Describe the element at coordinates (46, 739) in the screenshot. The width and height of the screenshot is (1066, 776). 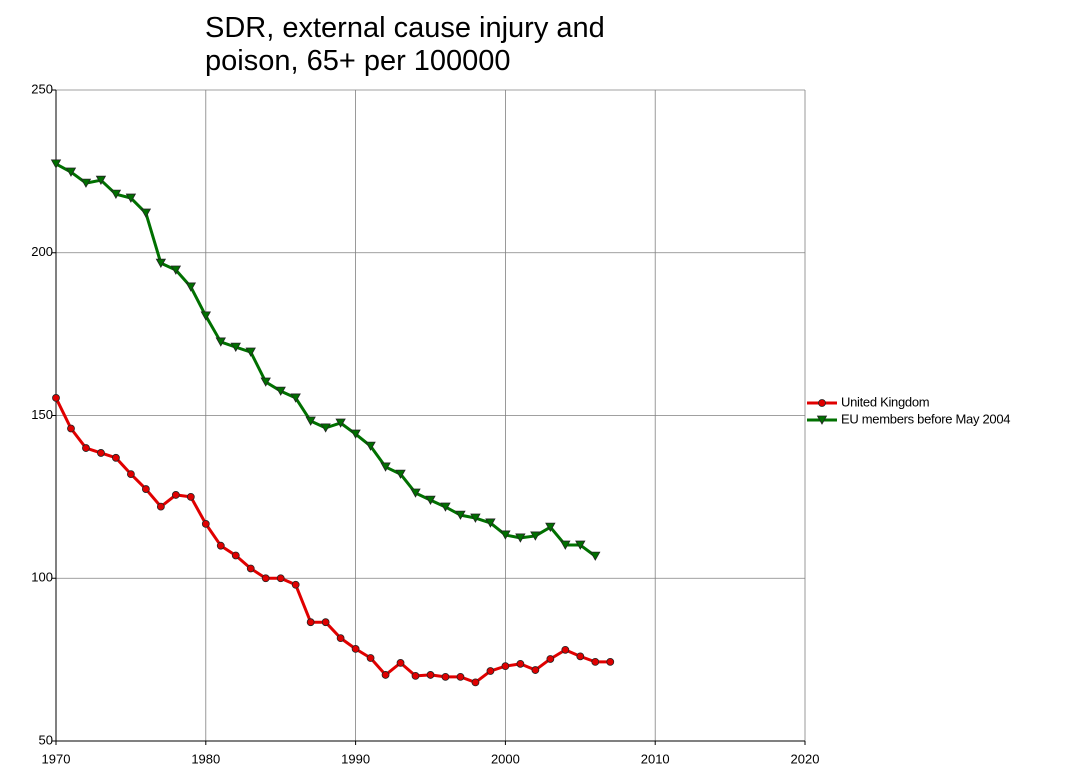
I see `y-tick-label: 50` at that location.